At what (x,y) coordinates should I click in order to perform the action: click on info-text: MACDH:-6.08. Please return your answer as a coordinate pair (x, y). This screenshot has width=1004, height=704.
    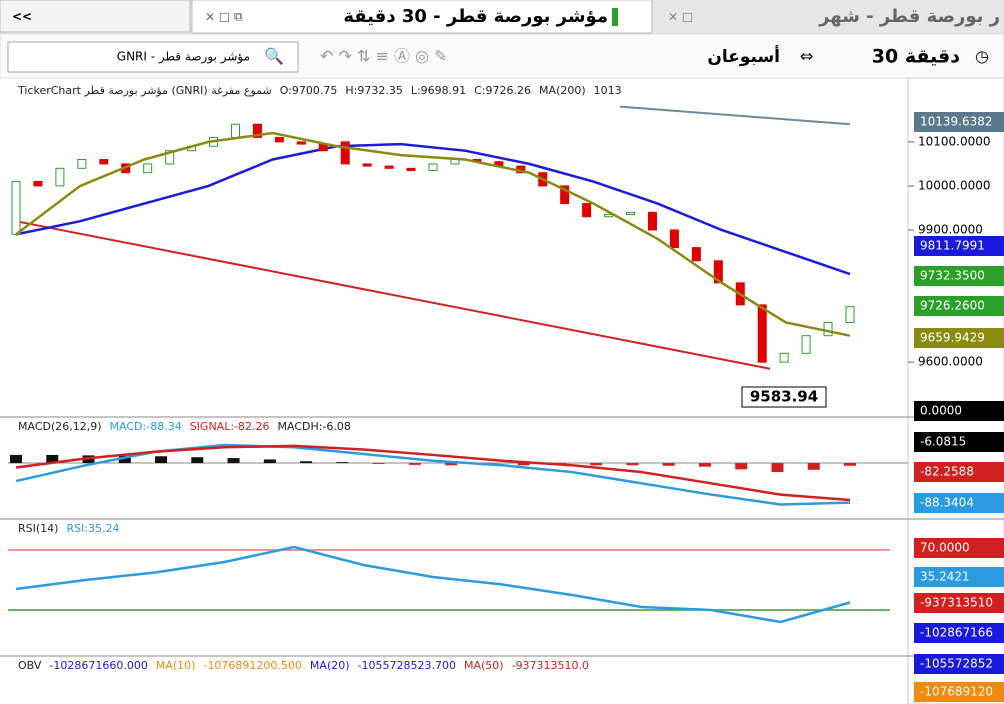
    Looking at the image, I should click on (314, 426).